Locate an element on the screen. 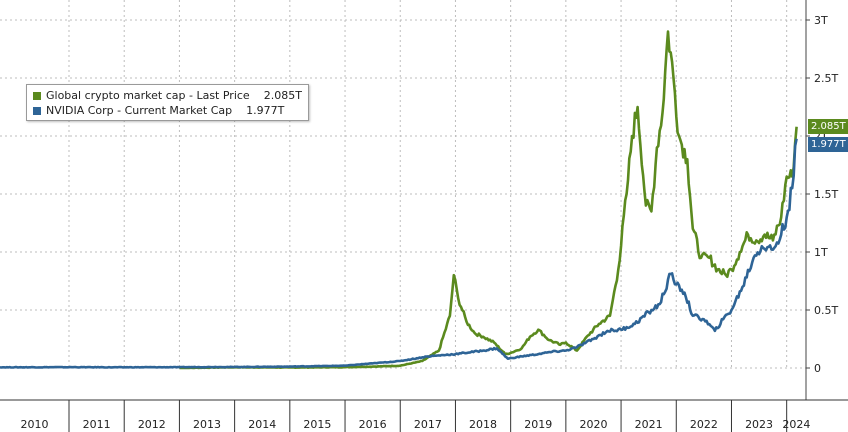 Image resolution: width=848 pixels, height=432 pixels. legend-swatch-nvidia is located at coordinates (37, 110).